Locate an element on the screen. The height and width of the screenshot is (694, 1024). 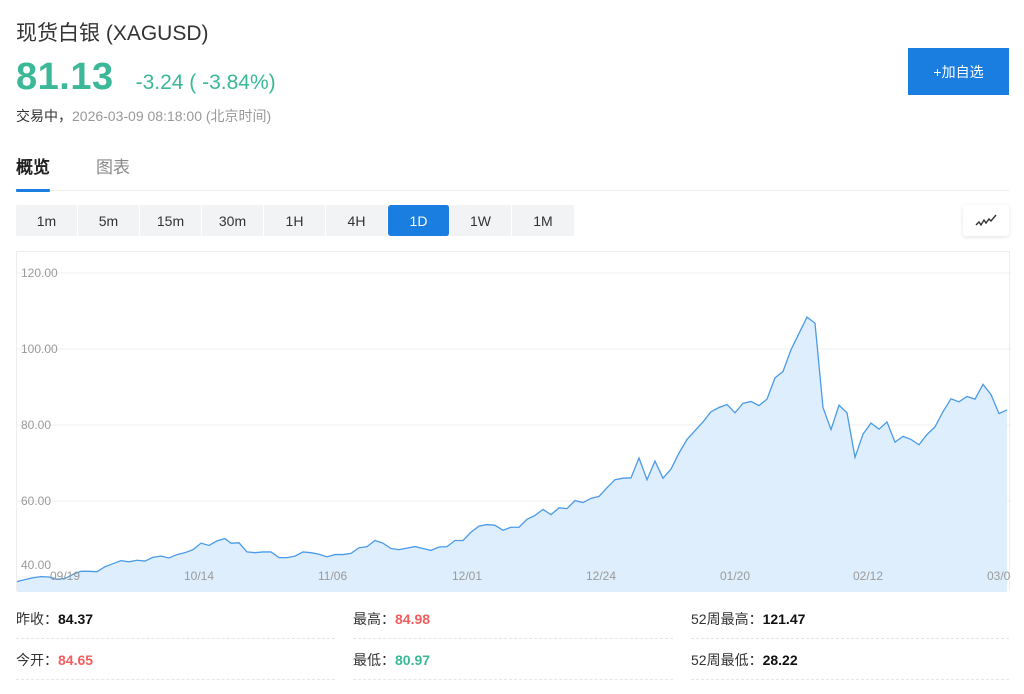
x-tick: 02/12 is located at coordinates (868, 576).